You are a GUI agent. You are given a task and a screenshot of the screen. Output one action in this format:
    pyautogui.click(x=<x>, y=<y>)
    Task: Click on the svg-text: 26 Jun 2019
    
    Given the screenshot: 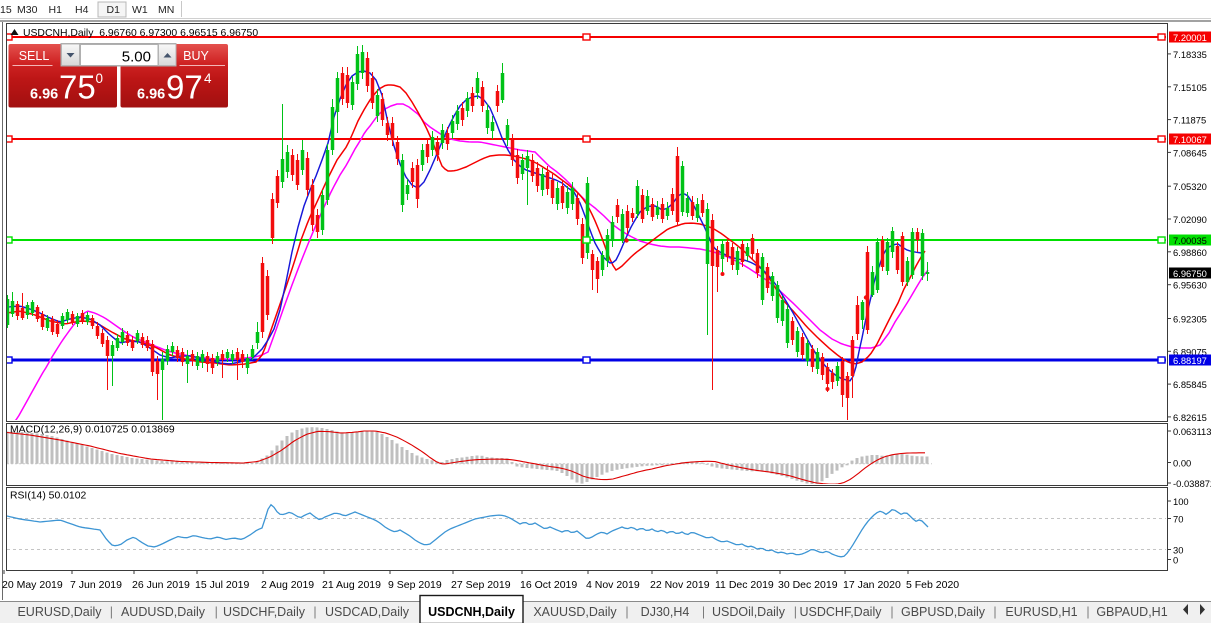 What is the action you would take?
    pyautogui.click(x=161, y=585)
    